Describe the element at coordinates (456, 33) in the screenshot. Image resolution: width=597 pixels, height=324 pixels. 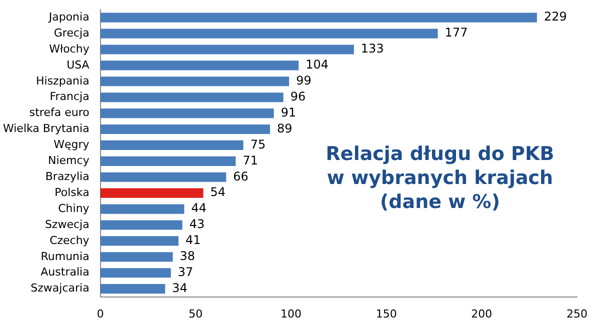
I see `data-label: 177` at that location.